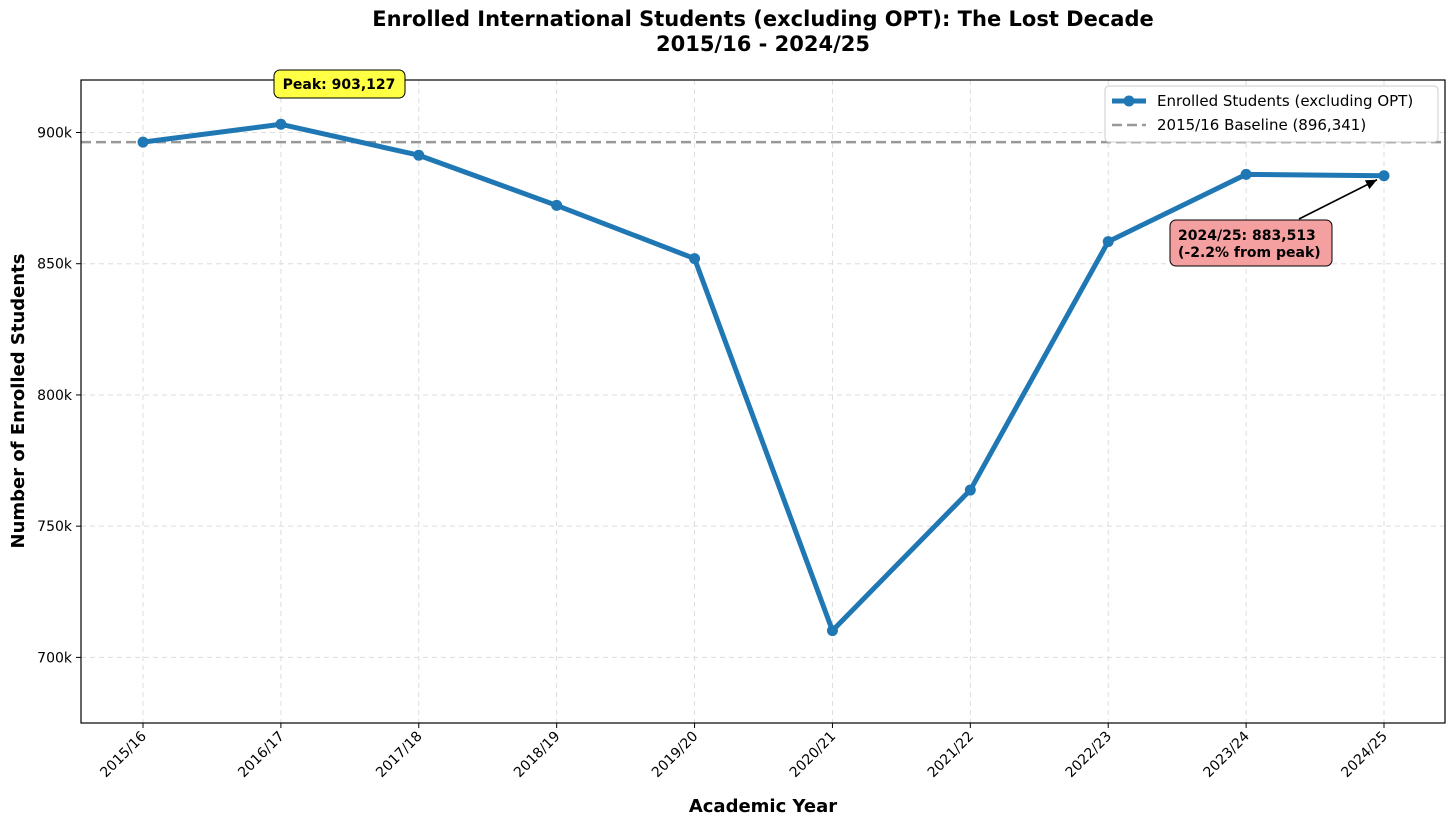  Describe the element at coordinates (1370, 184) in the screenshot. I see `latest-annotation-arrowhead` at that location.